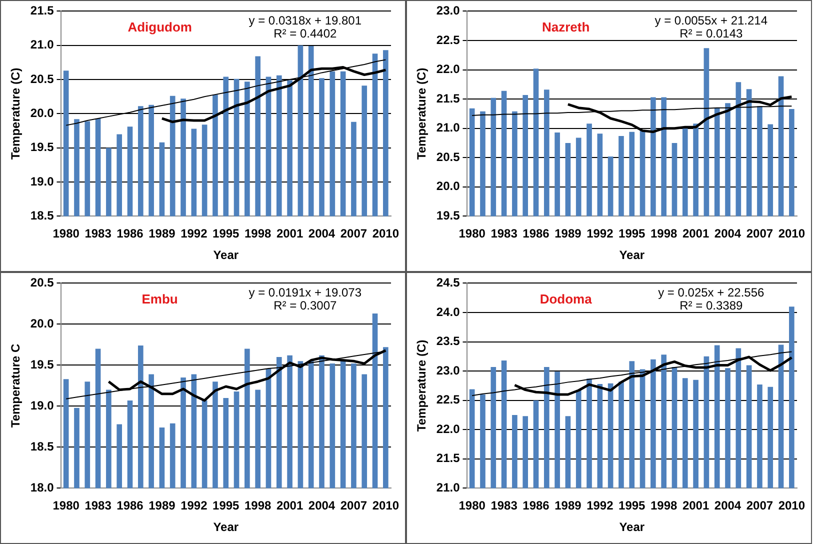  What do you see at coordinates (448, 341) in the screenshot?
I see `y-tick-label: 23.5` at bounding box center [448, 341].